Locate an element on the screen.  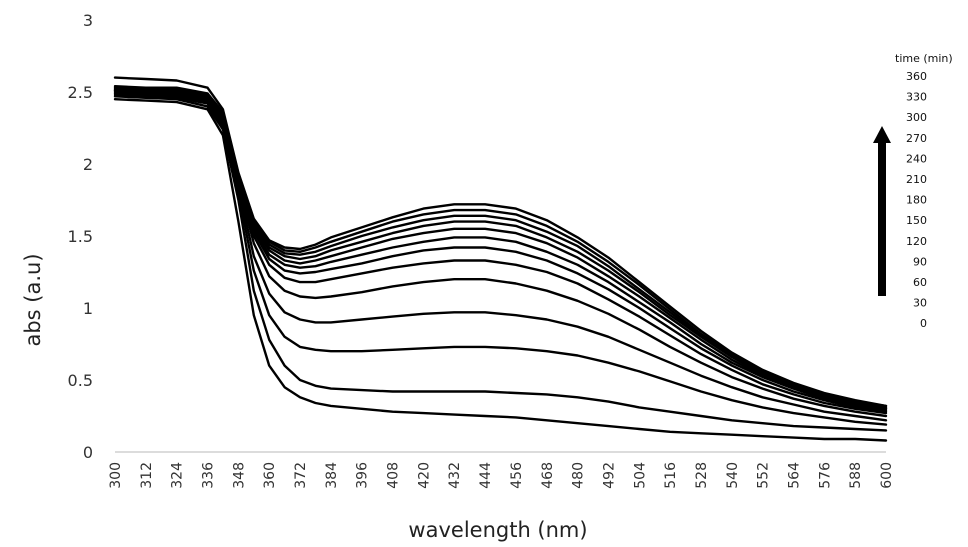
x-tick-label: 336 is located at coordinates (209, 475).